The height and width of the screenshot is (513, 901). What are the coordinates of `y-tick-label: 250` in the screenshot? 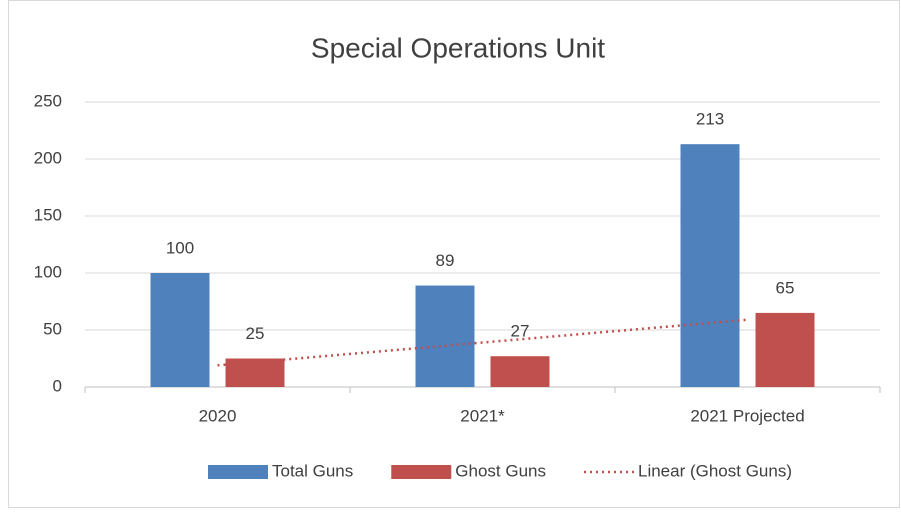 It's located at (48, 100).